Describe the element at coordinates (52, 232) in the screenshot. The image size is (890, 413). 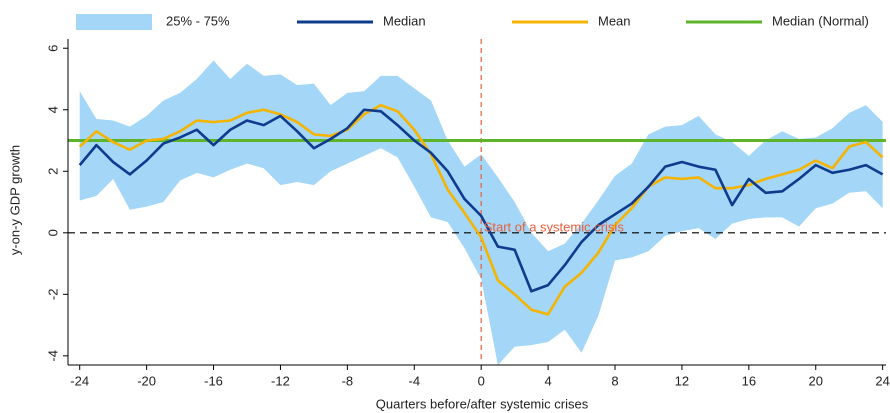
I see `y-tick-label: 0` at that location.